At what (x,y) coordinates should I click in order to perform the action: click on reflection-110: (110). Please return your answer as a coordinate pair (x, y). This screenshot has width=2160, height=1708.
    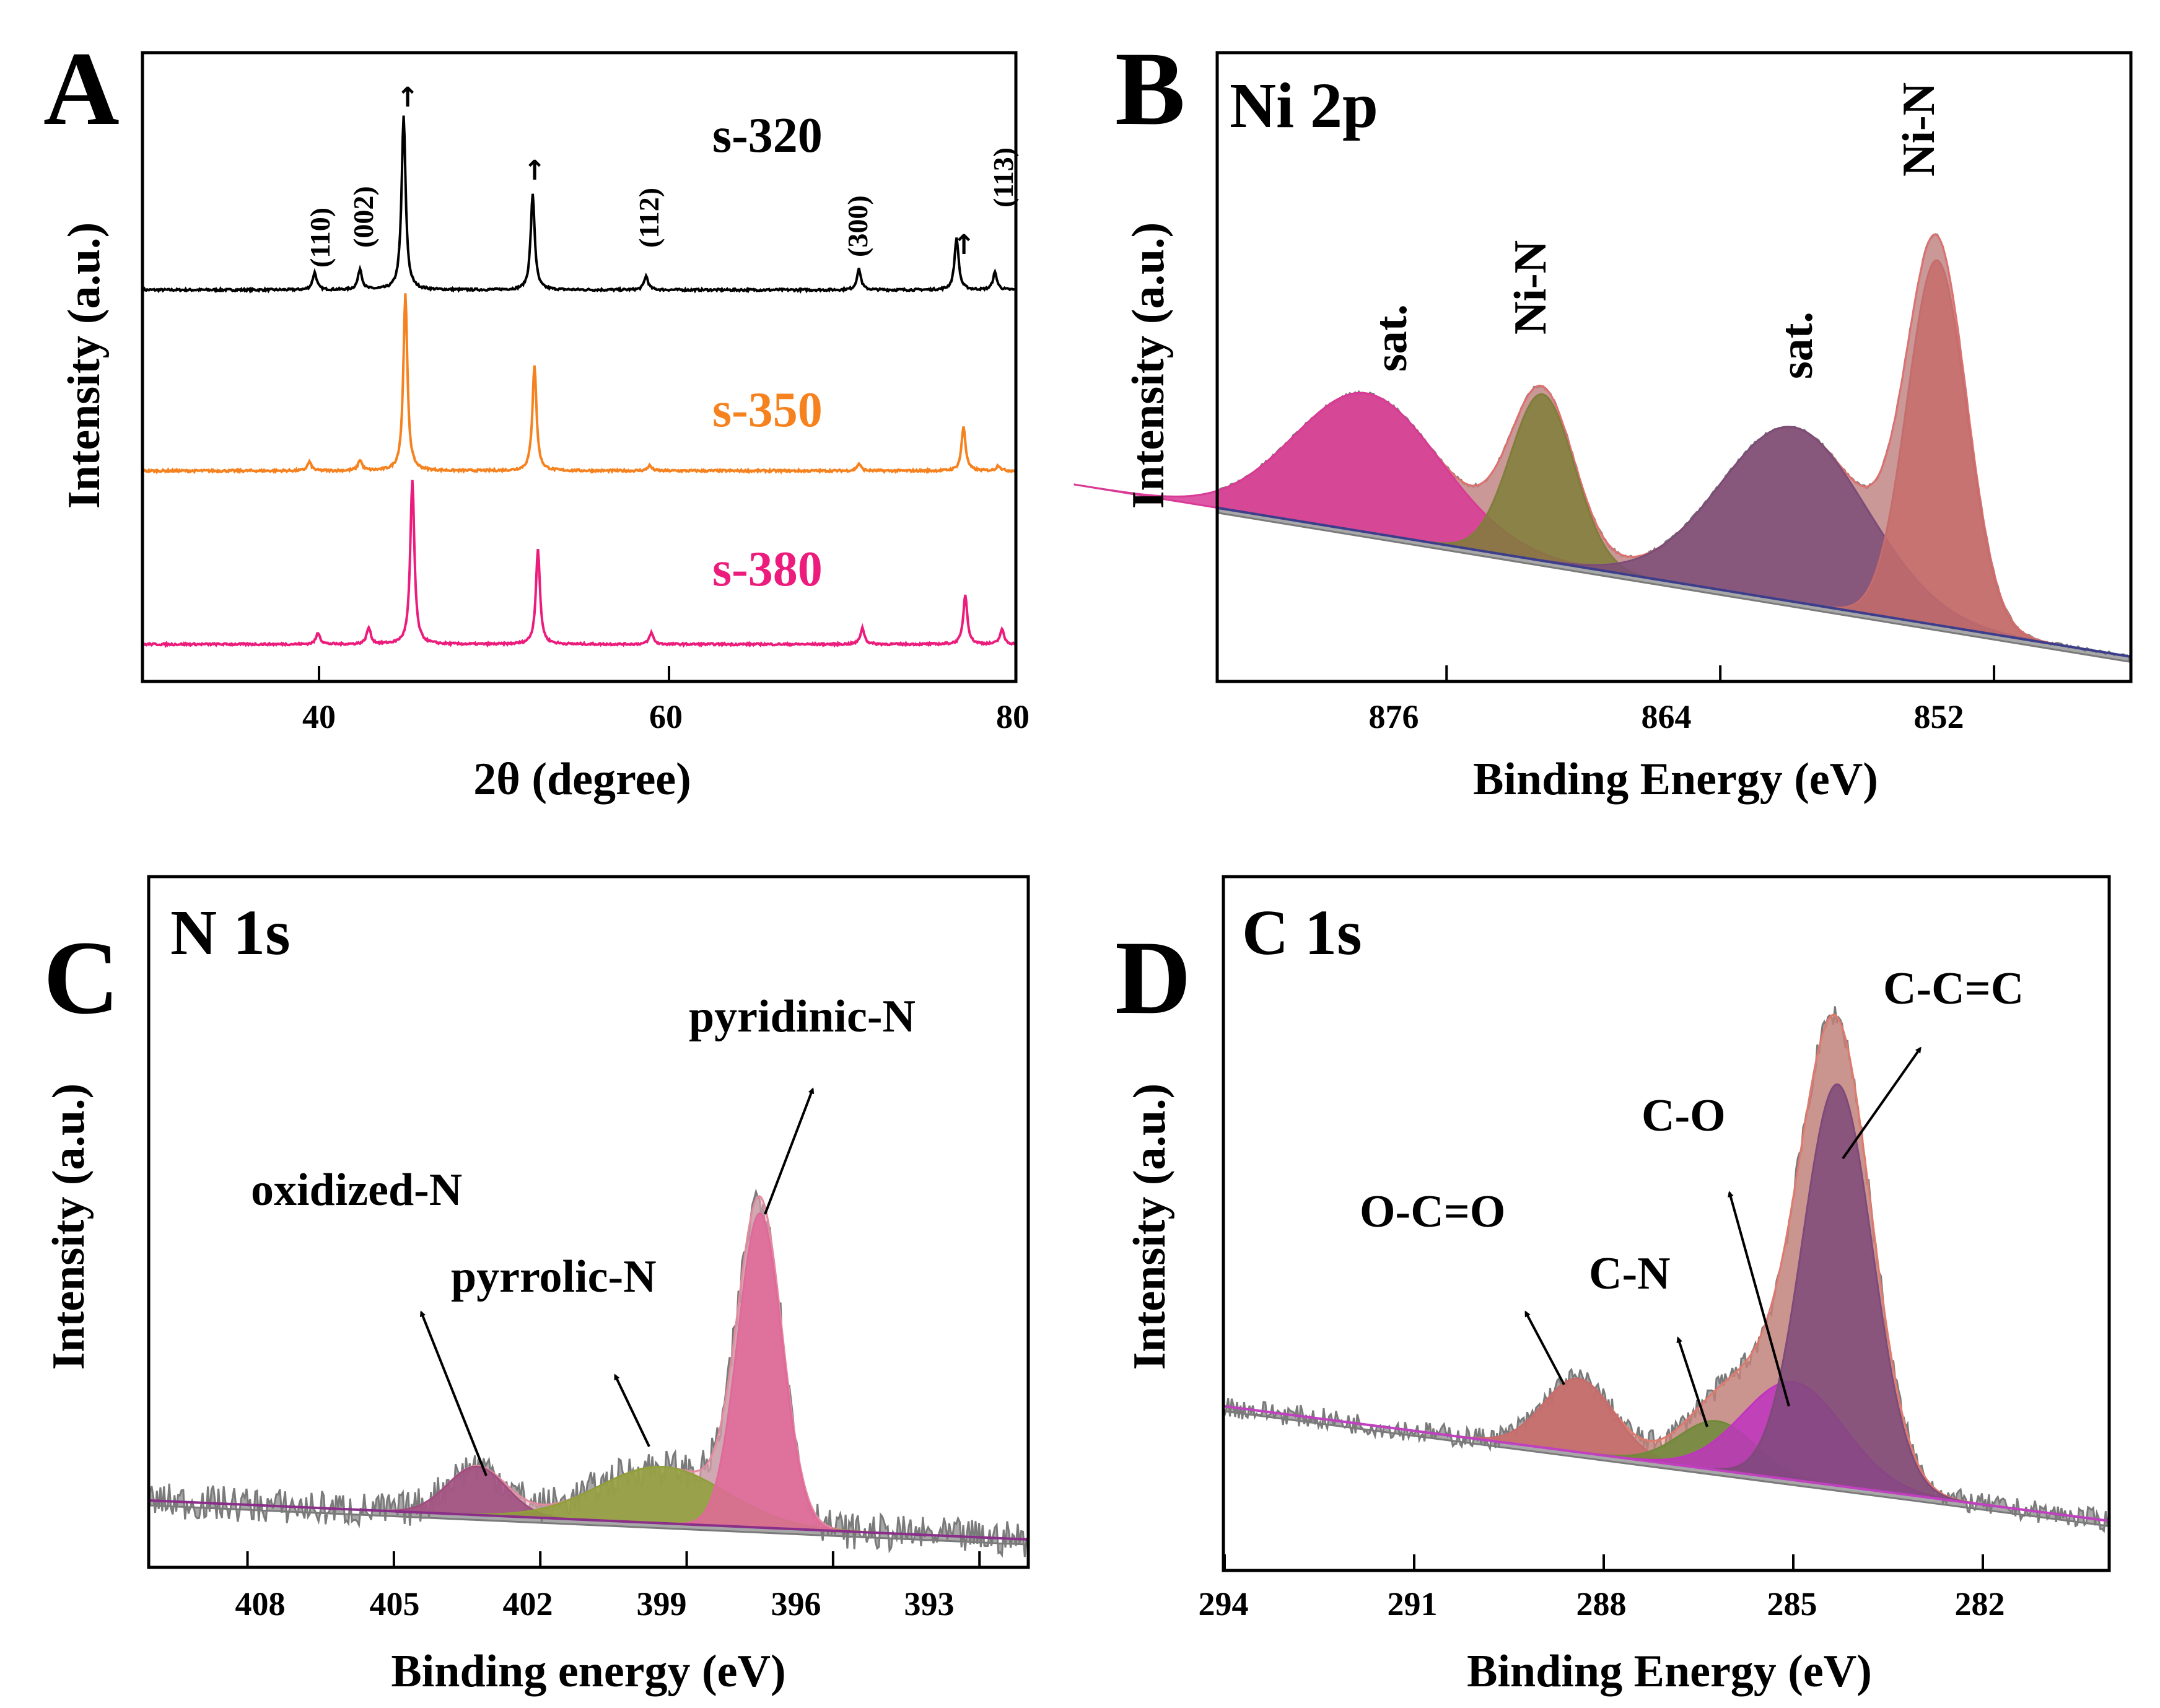
    Looking at the image, I should click on (320, 238).